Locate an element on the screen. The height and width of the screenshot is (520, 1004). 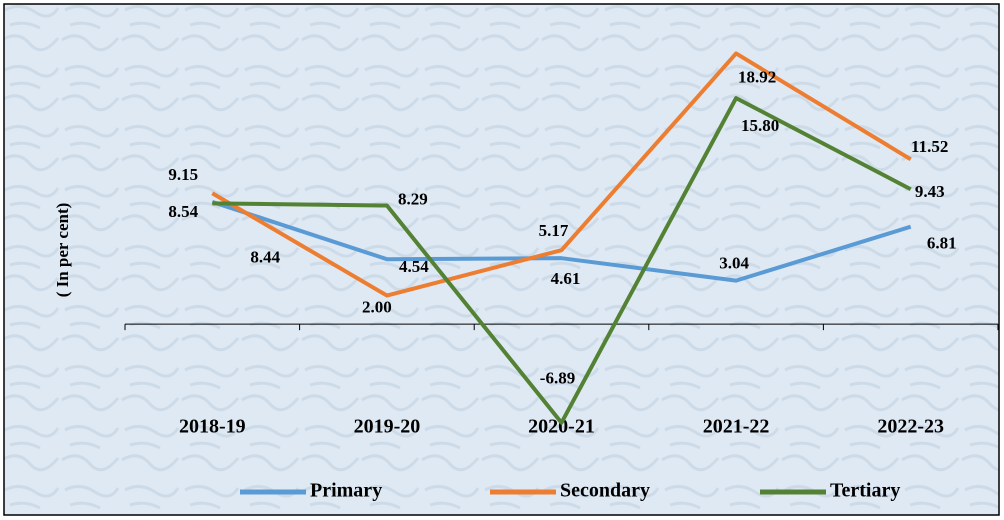
data-label: 15.80 is located at coordinates (760, 125).